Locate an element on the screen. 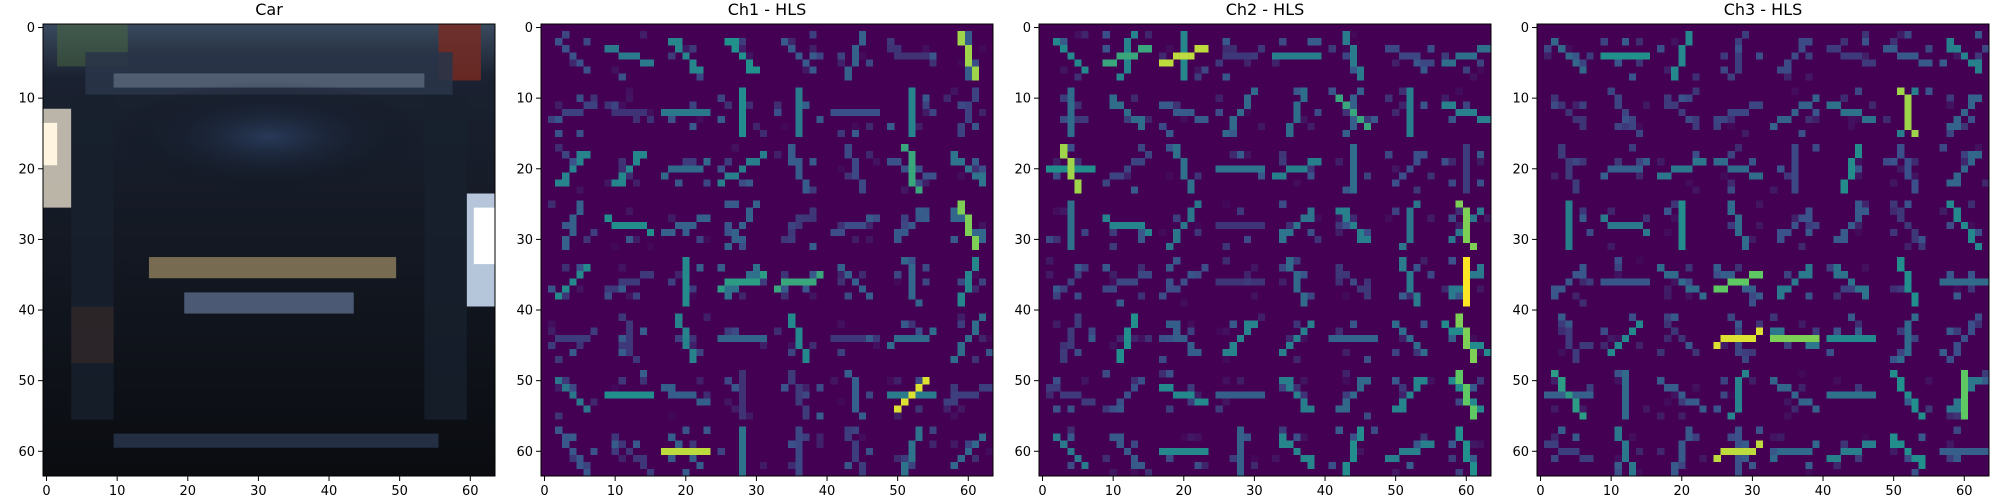  panel-title: Ch2 - HLS is located at coordinates (1265, 9).